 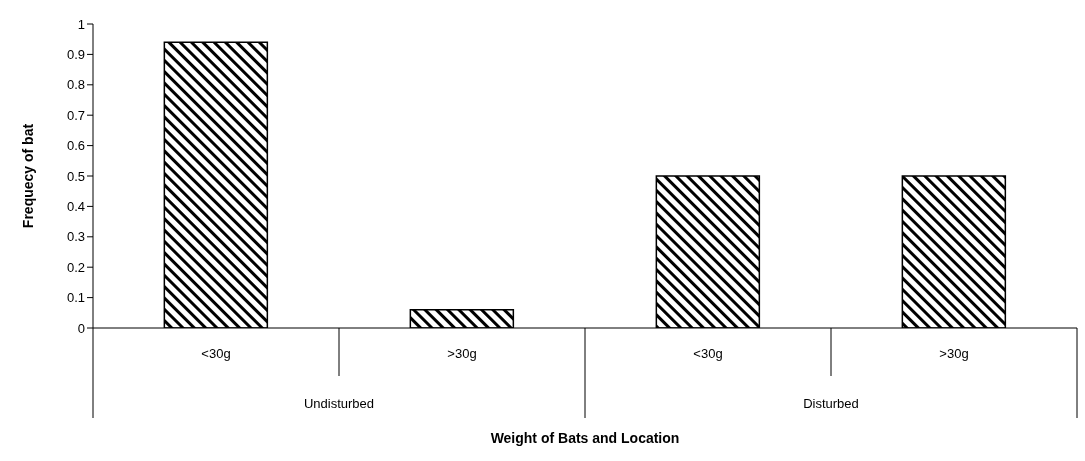 What do you see at coordinates (75, 55) in the screenshot?
I see `y-tick-label: 0.9` at bounding box center [75, 55].